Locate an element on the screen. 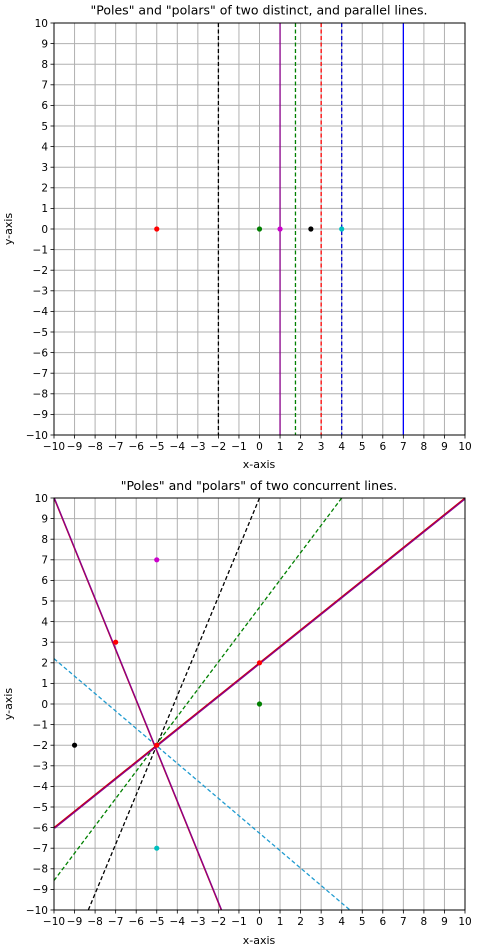  chart-1-y-axis-label: y-axis is located at coordinates (8, 229).